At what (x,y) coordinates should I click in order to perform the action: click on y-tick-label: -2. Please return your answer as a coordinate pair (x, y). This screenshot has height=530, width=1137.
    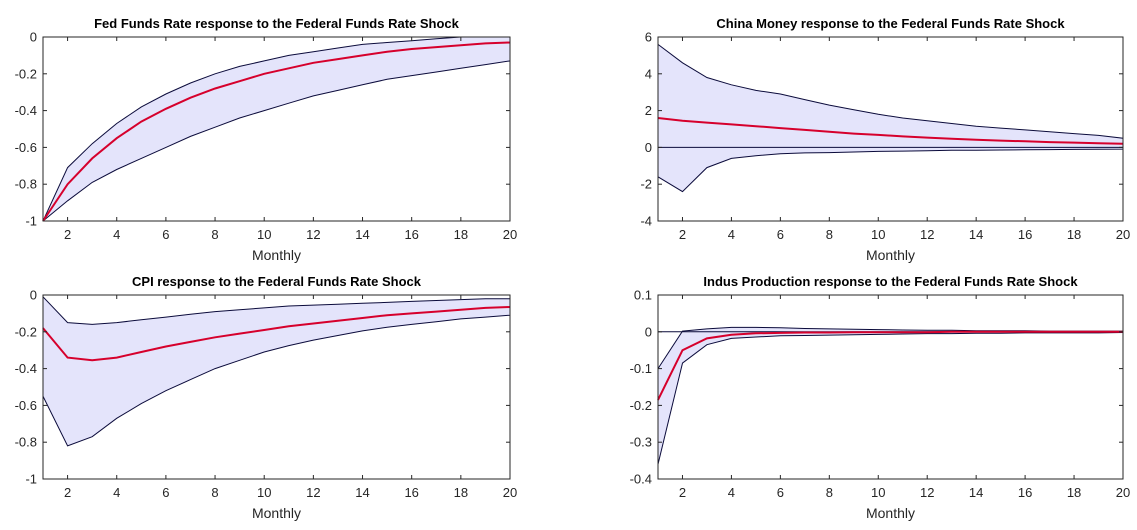
    Looking at the image, I should click on (646, 184).